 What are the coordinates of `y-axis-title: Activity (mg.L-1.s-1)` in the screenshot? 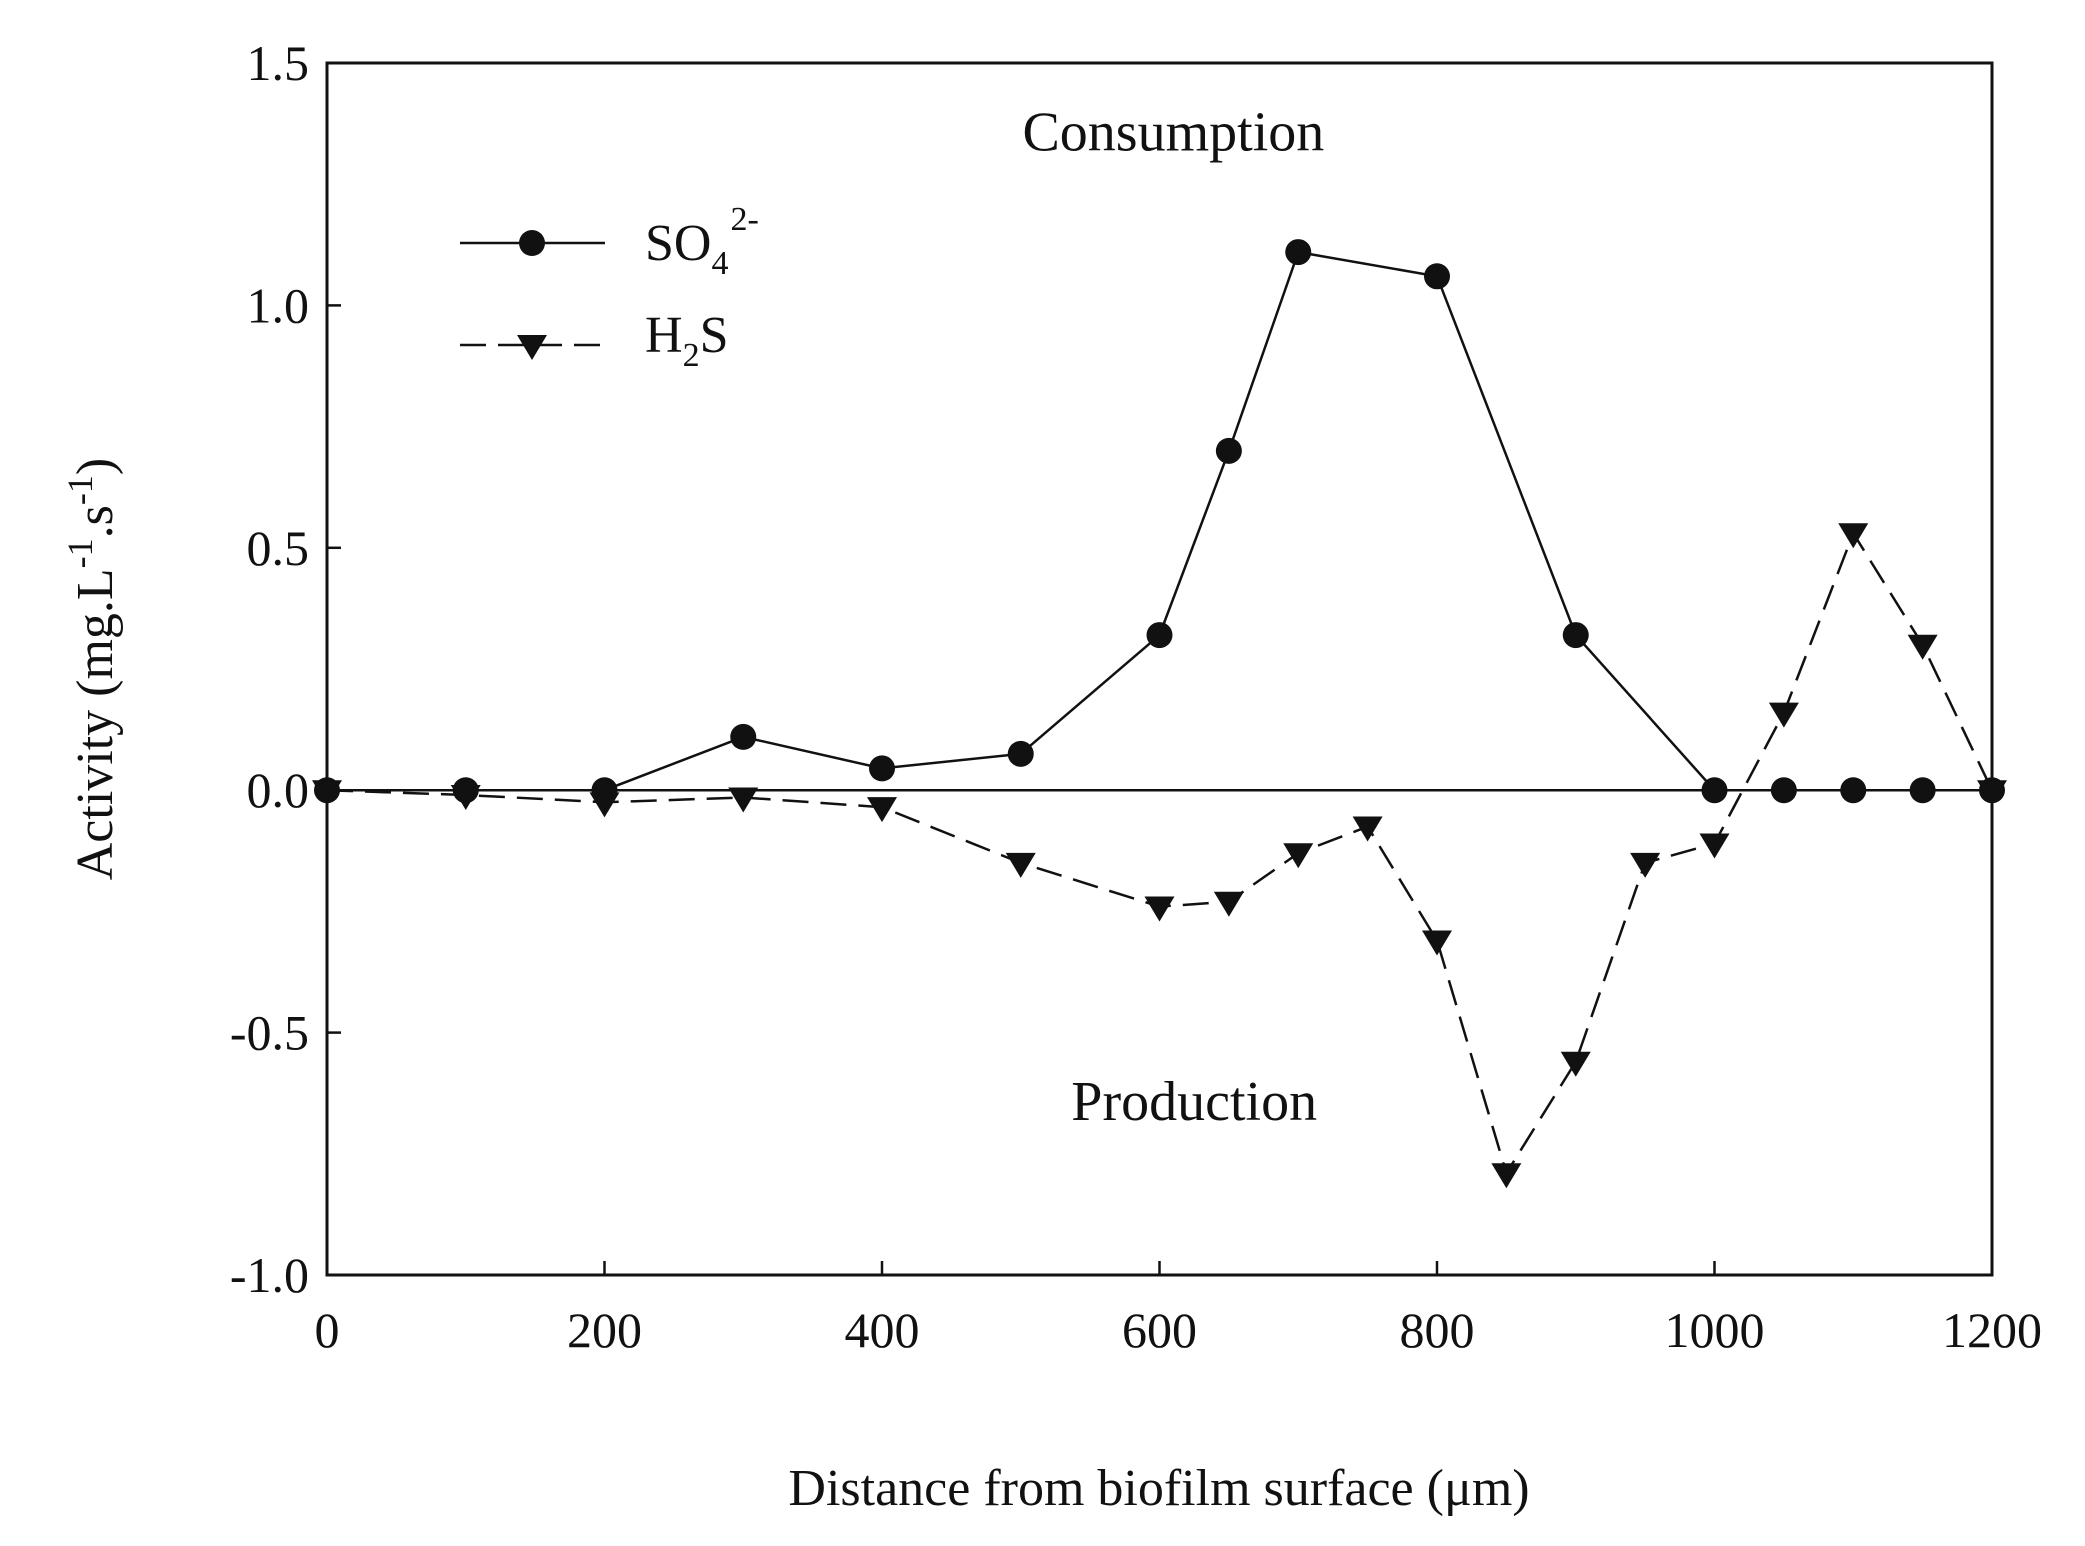 It's located at (92, 669).